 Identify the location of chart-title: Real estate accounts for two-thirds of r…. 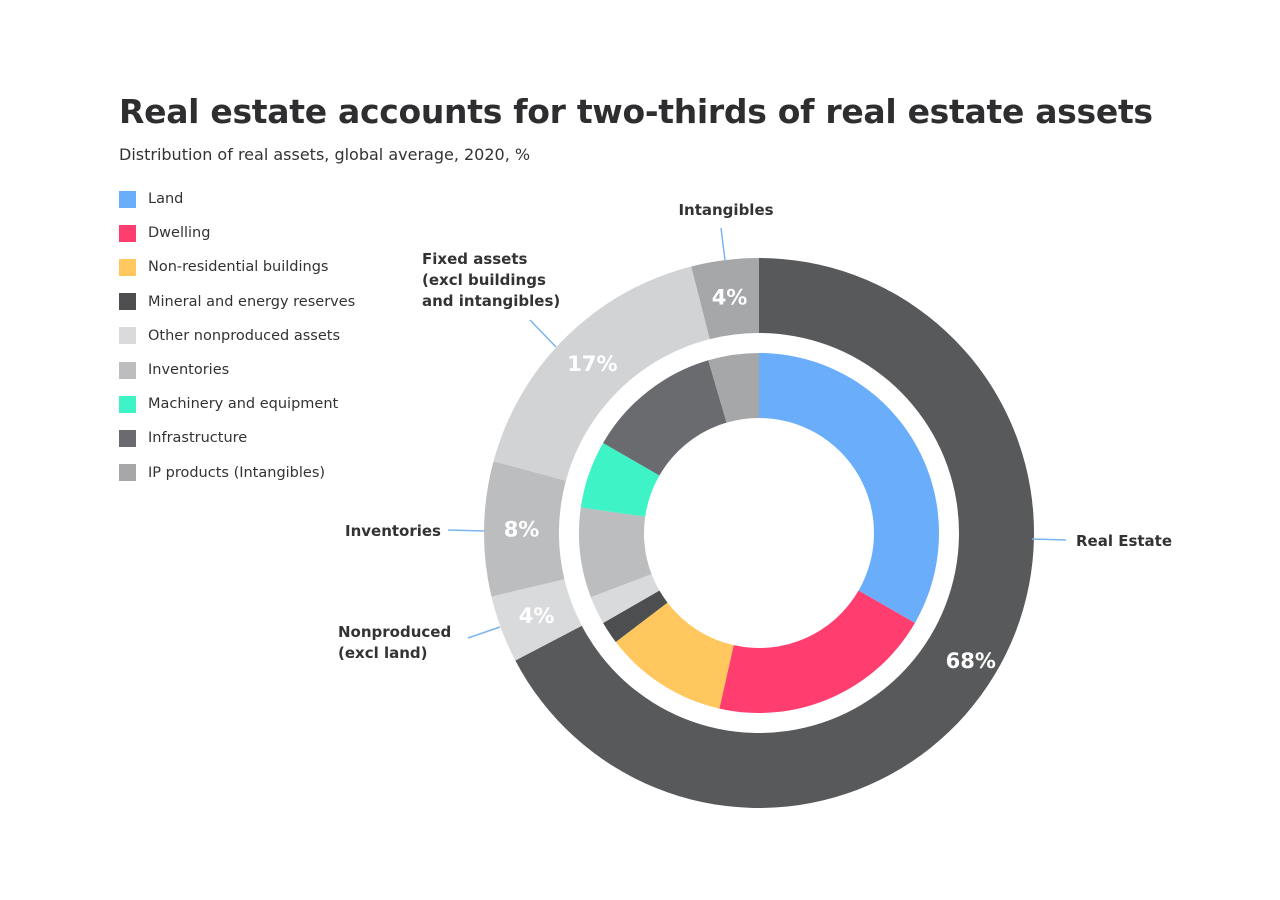
(636, 111).